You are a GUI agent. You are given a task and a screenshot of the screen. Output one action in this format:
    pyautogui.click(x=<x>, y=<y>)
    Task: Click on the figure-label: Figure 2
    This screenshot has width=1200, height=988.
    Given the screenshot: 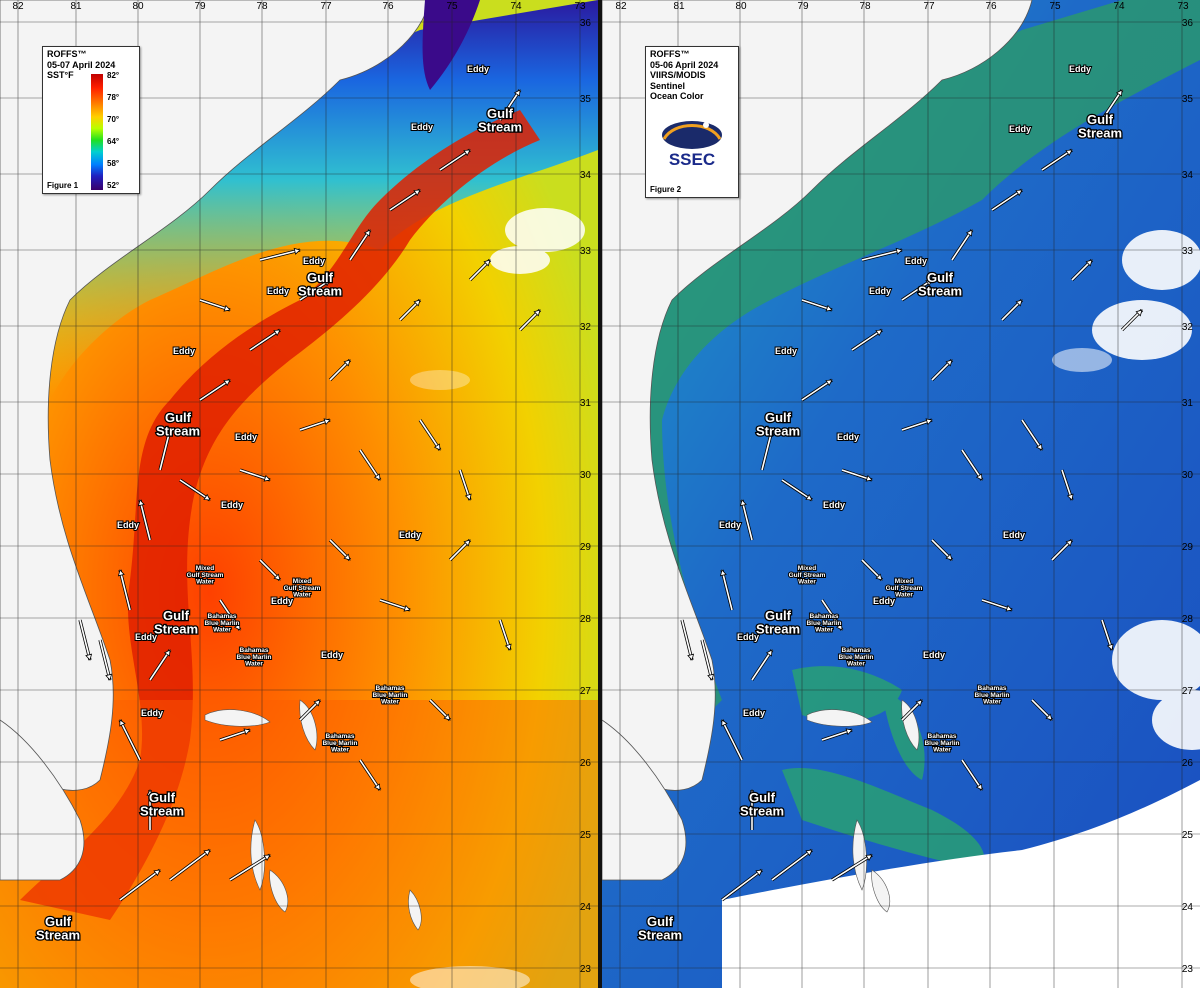 What is the action you would take?
    pyautogui.click(x=666, y=189)
    